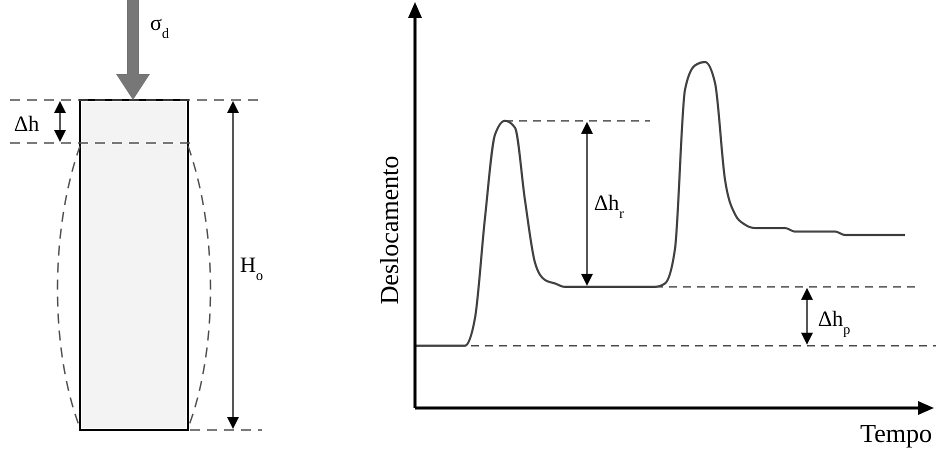 The image size is (936, 450). I want to click on annotation: Δh$_{p}$, so click(834, 322).